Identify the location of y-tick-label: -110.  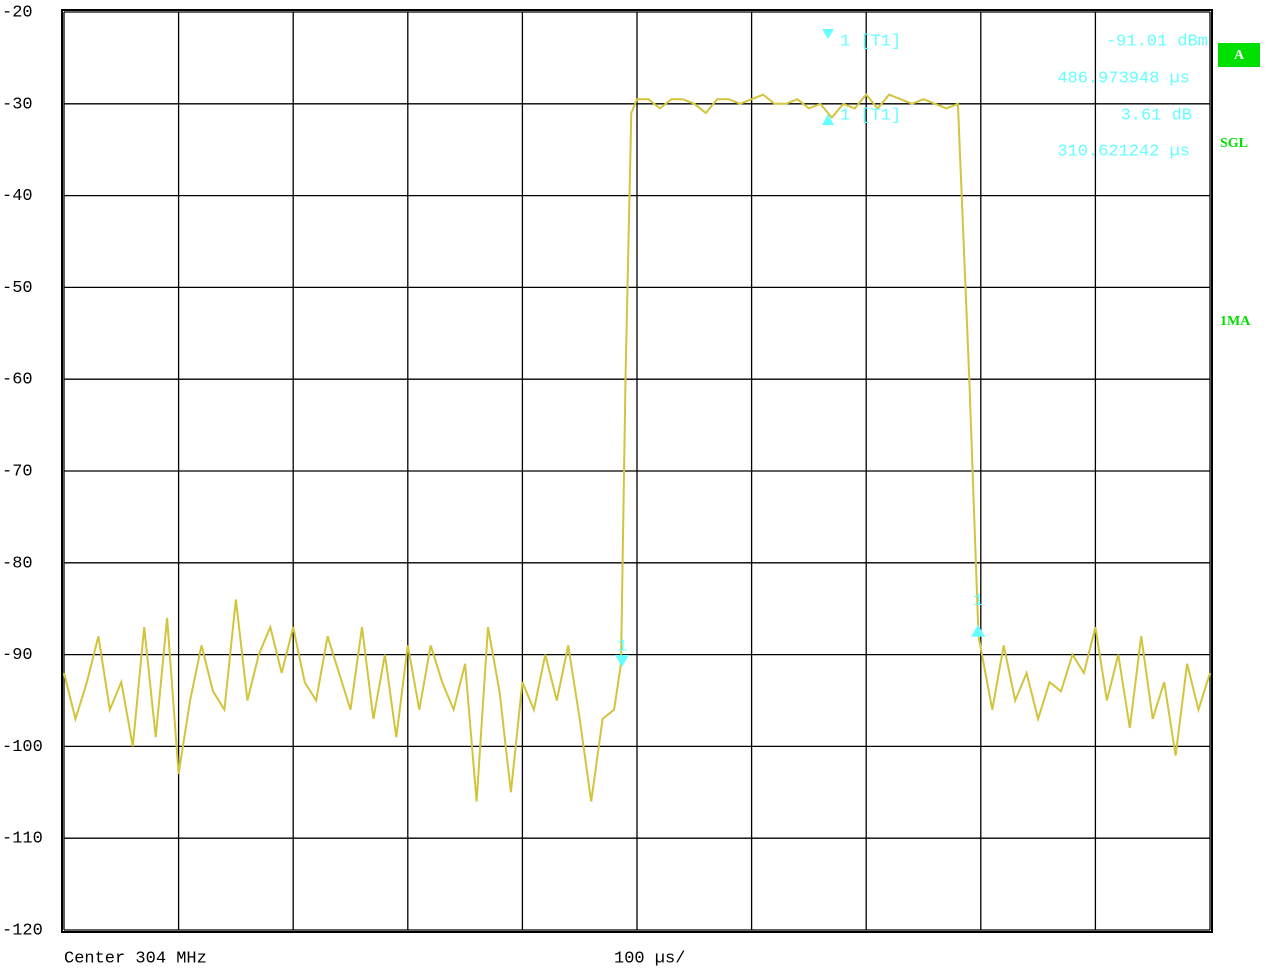
(22, 839).